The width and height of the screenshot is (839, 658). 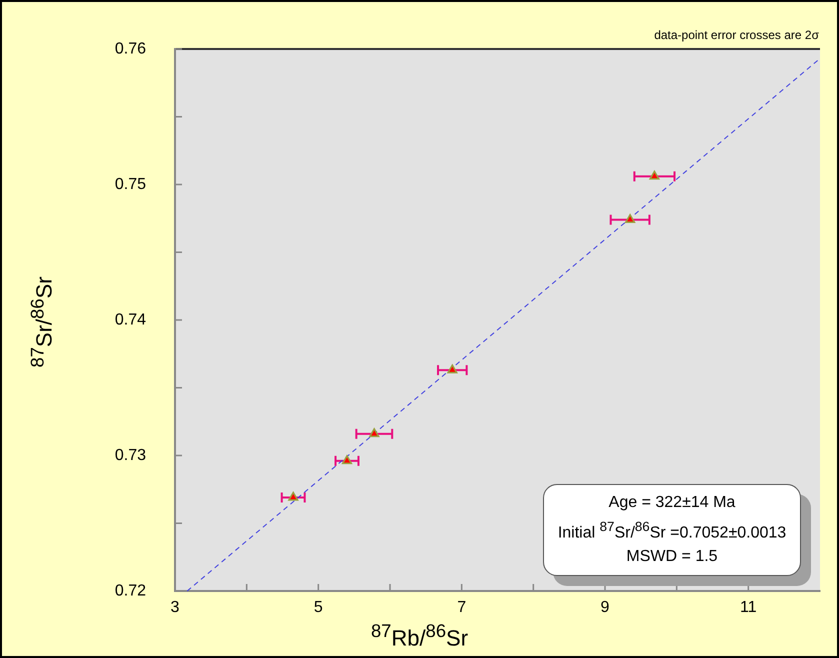 What do you see at coordinates (130, 49) in the screenshot?
I see `y-tick-label: 0.76` at bounding box center [130, 49].